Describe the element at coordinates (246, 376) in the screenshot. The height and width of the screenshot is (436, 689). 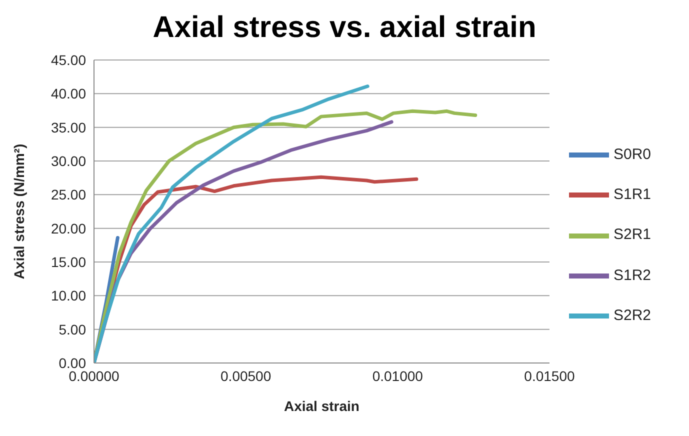
I see `x-tick-label: 0.00500` at that location.